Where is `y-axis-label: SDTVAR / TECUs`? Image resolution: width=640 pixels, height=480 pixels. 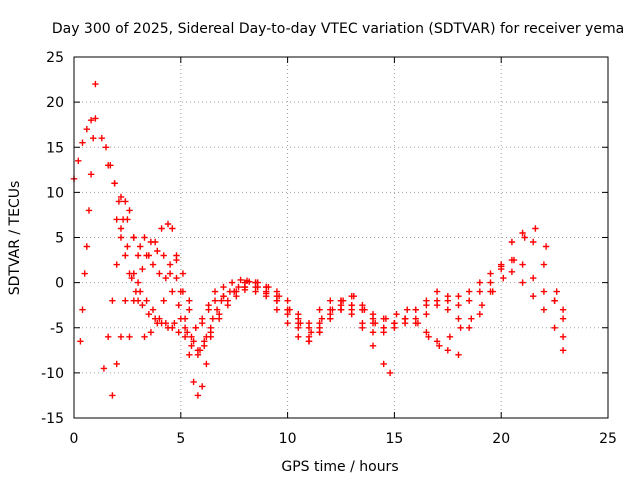 y-axis-label: SDTVAR / TECUs is located at coordinates (15, 238).